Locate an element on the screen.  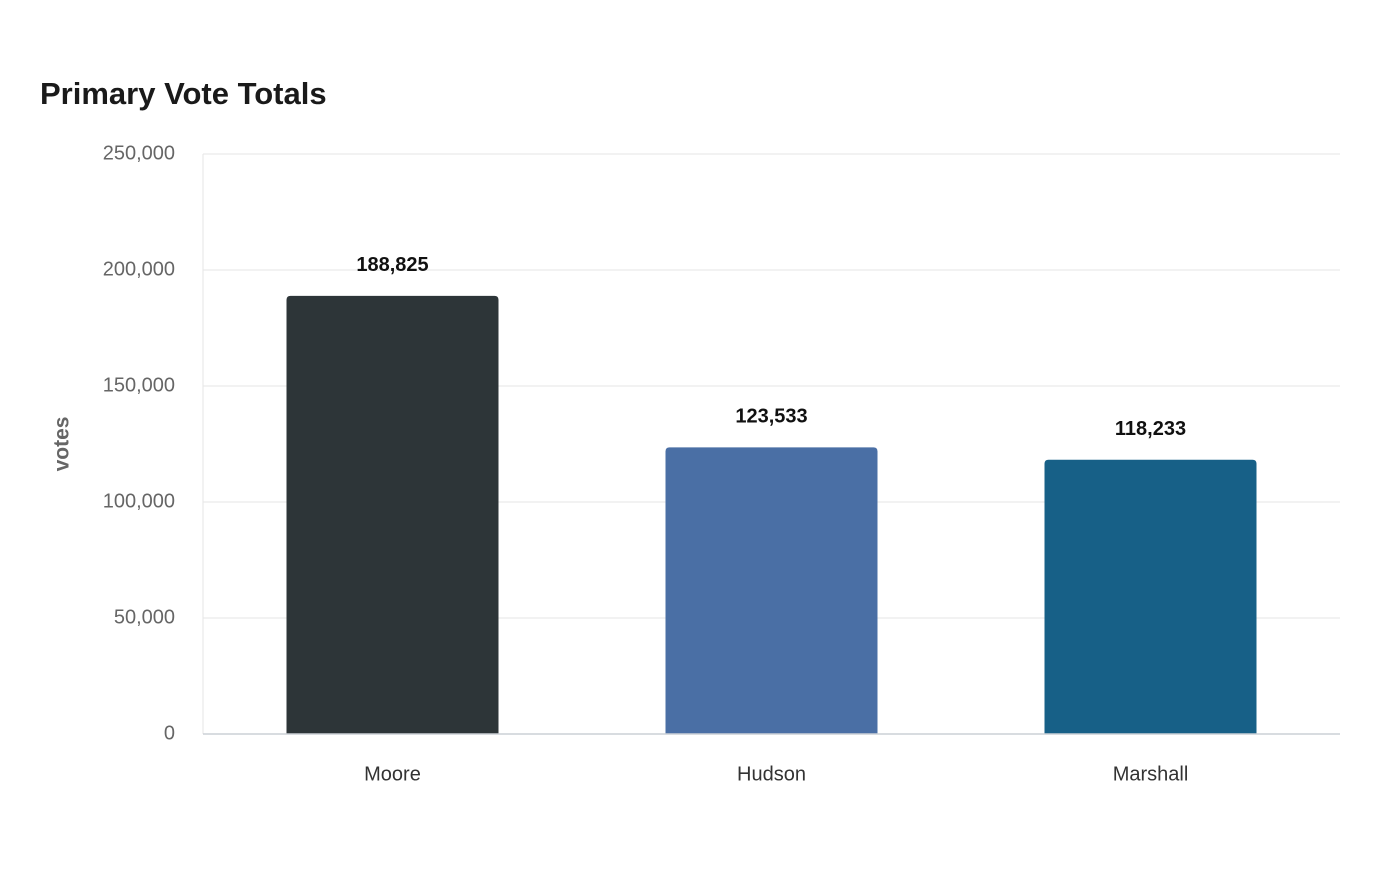
y-axis-label: votes is located at coordinates (62, 444).